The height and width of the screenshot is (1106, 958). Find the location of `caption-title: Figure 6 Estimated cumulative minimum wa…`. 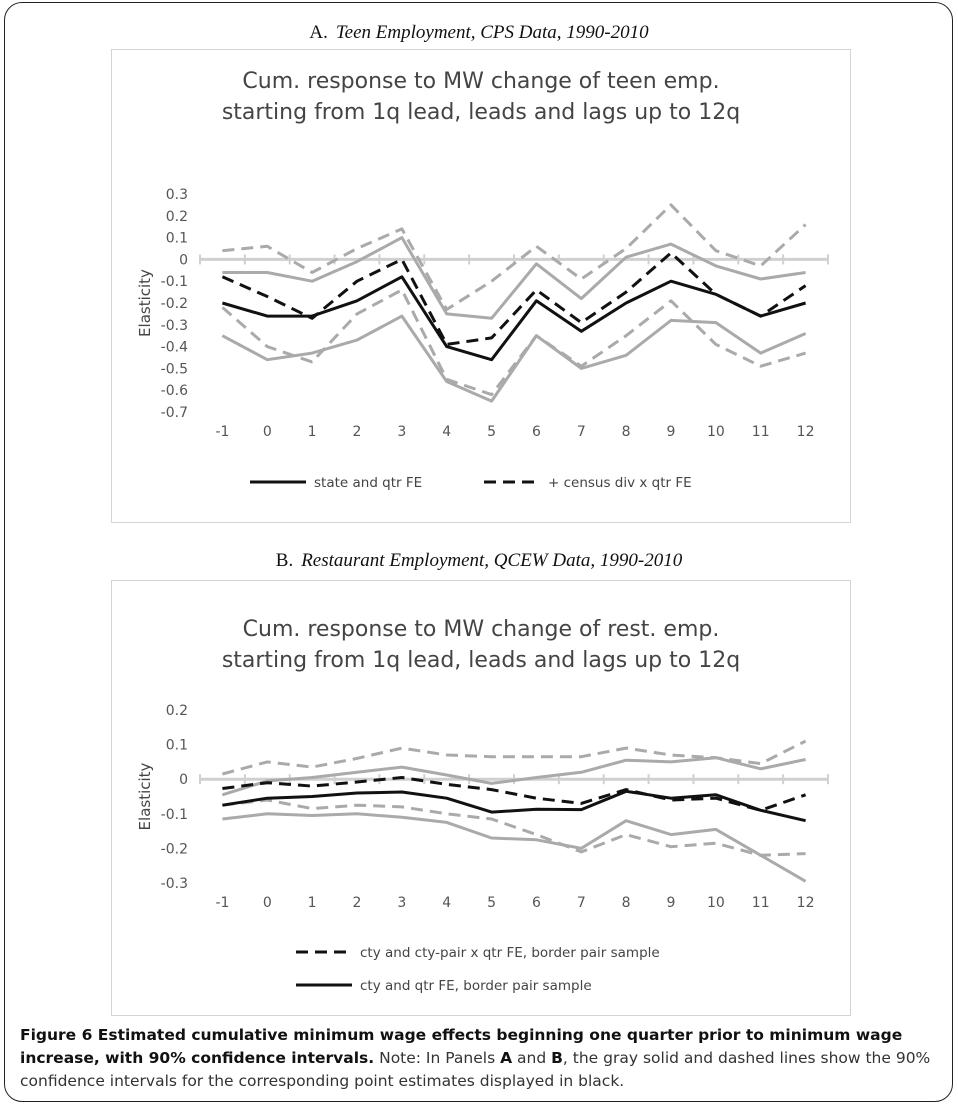

caption-title: Figure 6 Estimated cumulative minimum wa… is located at coordinates (461, 1046).